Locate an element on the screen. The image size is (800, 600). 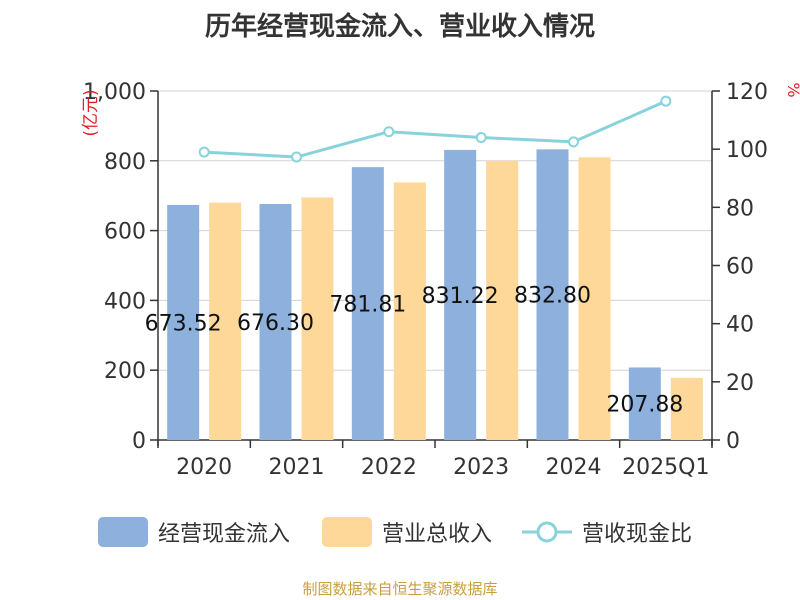
legend-item-cash-inflow: 经营现金流入 is located at coordinates (194, 532).